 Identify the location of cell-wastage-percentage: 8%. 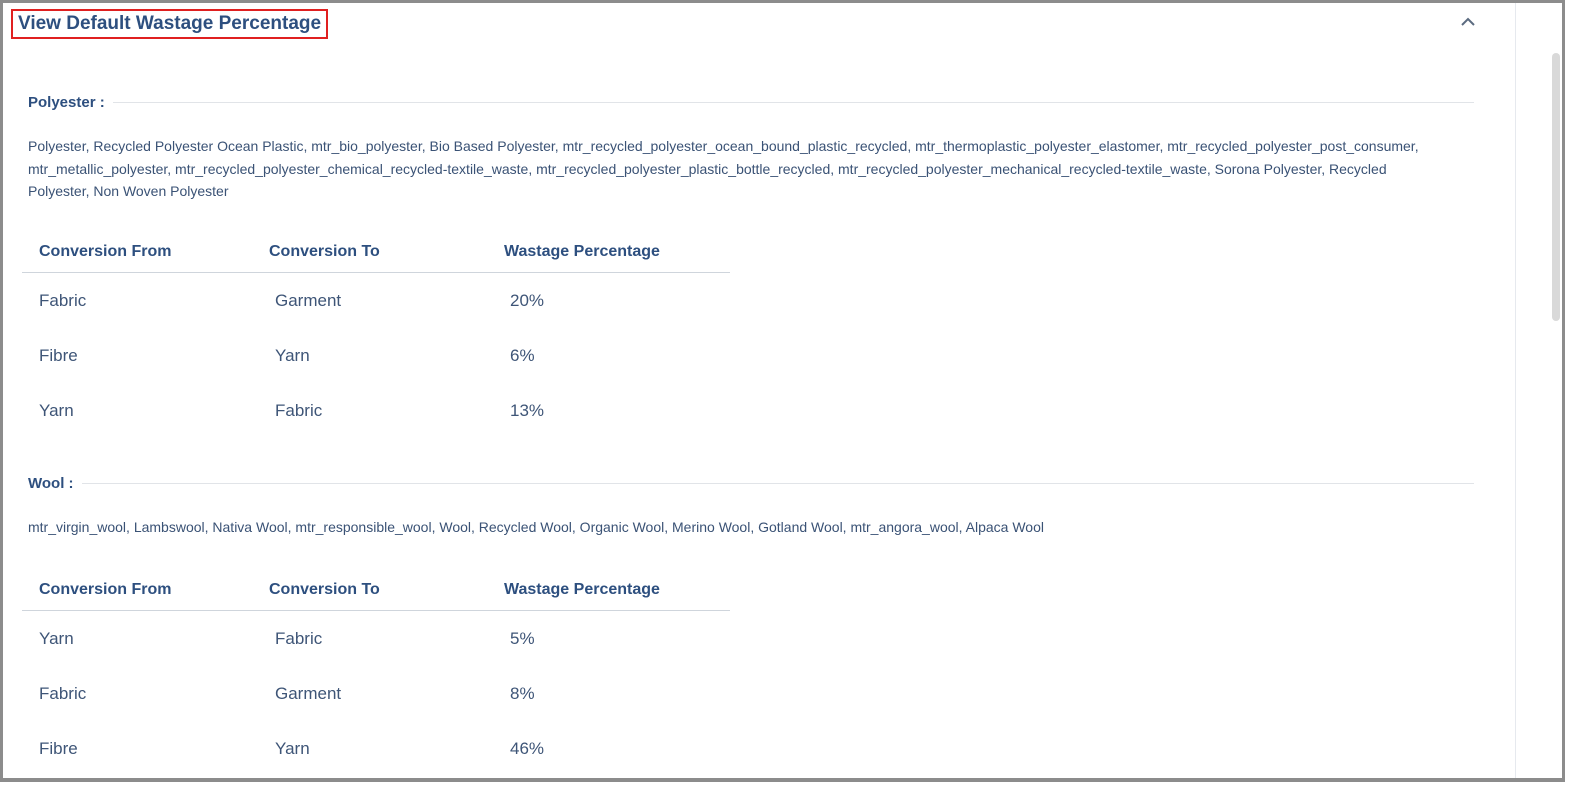
(522, 693).